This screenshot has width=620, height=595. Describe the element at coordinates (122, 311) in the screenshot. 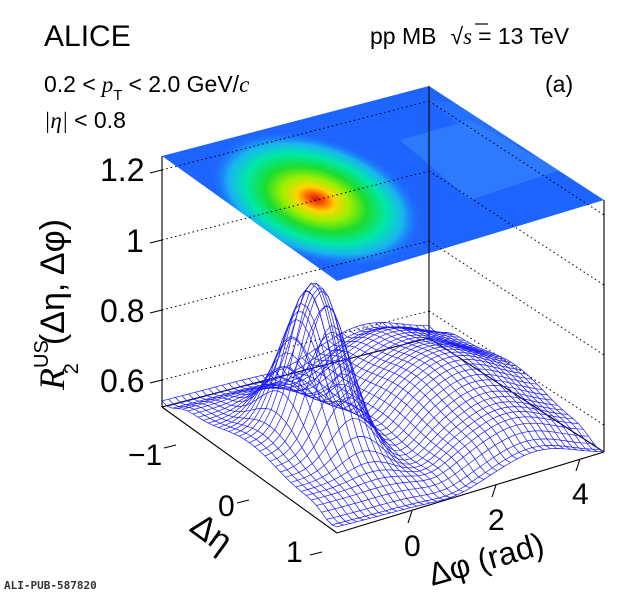

I see `z-tick-label: 0.8` at that location.